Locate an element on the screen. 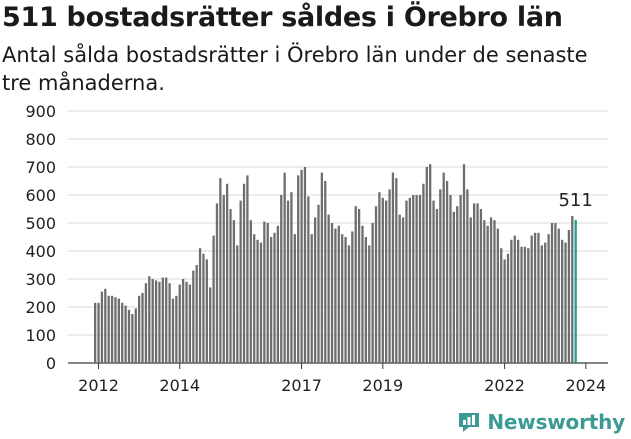  x-tick-label: 2017 is located at coordinates (301, 385).